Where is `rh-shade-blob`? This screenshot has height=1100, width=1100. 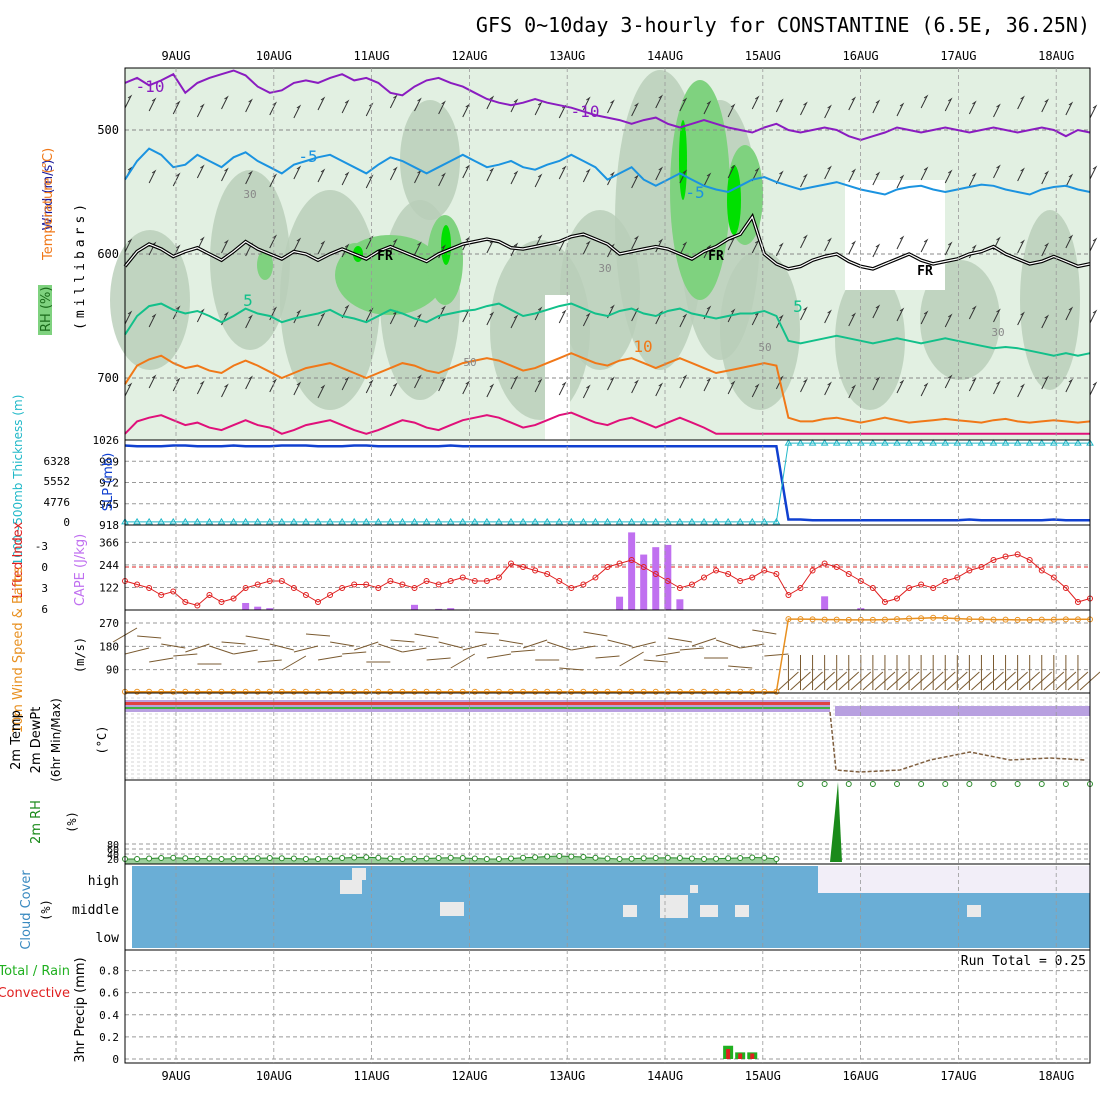
rh-shade-blob is located at coordinates (760, 330).